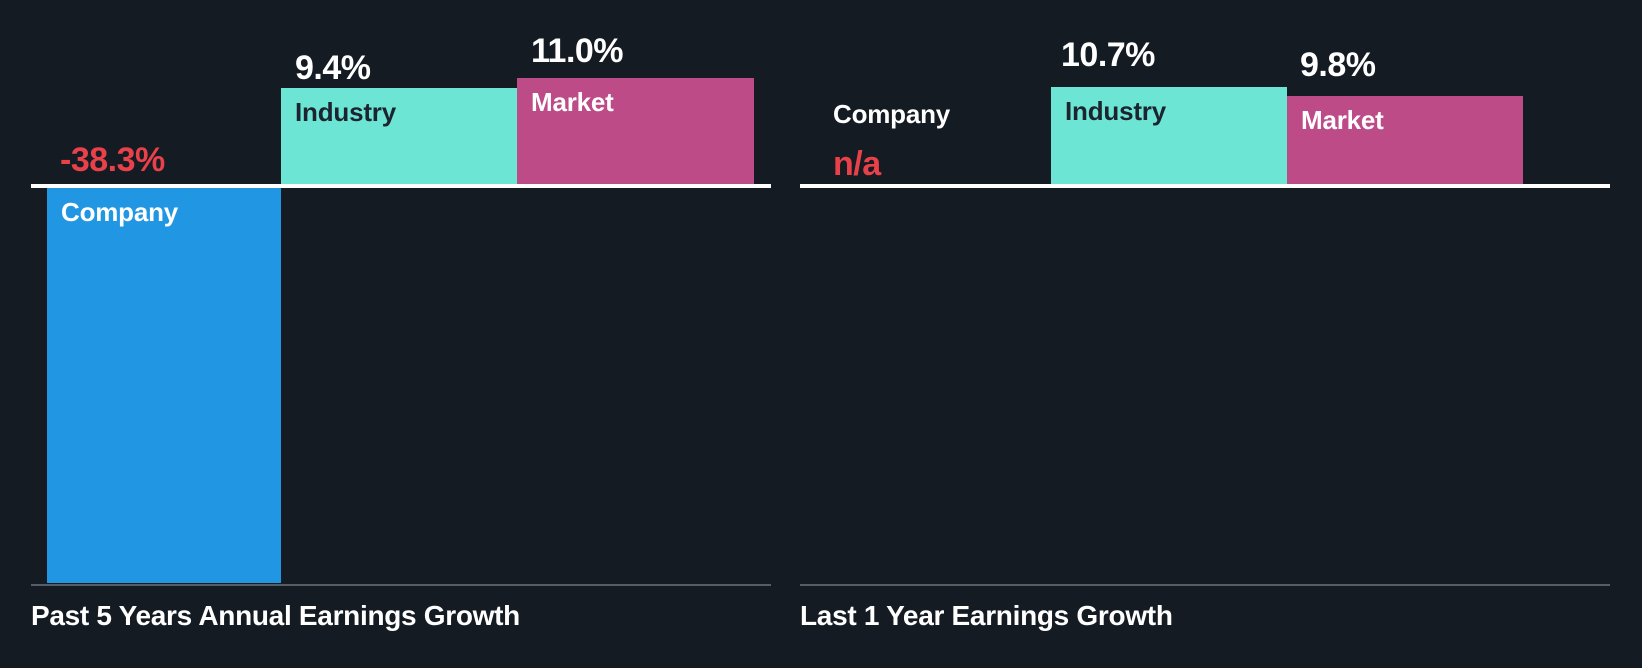 This screenshot has width=1642, height=668. I want to click on panel-title-last-1-year: Last 1 Year Earnings Growth, so click(986, 615).